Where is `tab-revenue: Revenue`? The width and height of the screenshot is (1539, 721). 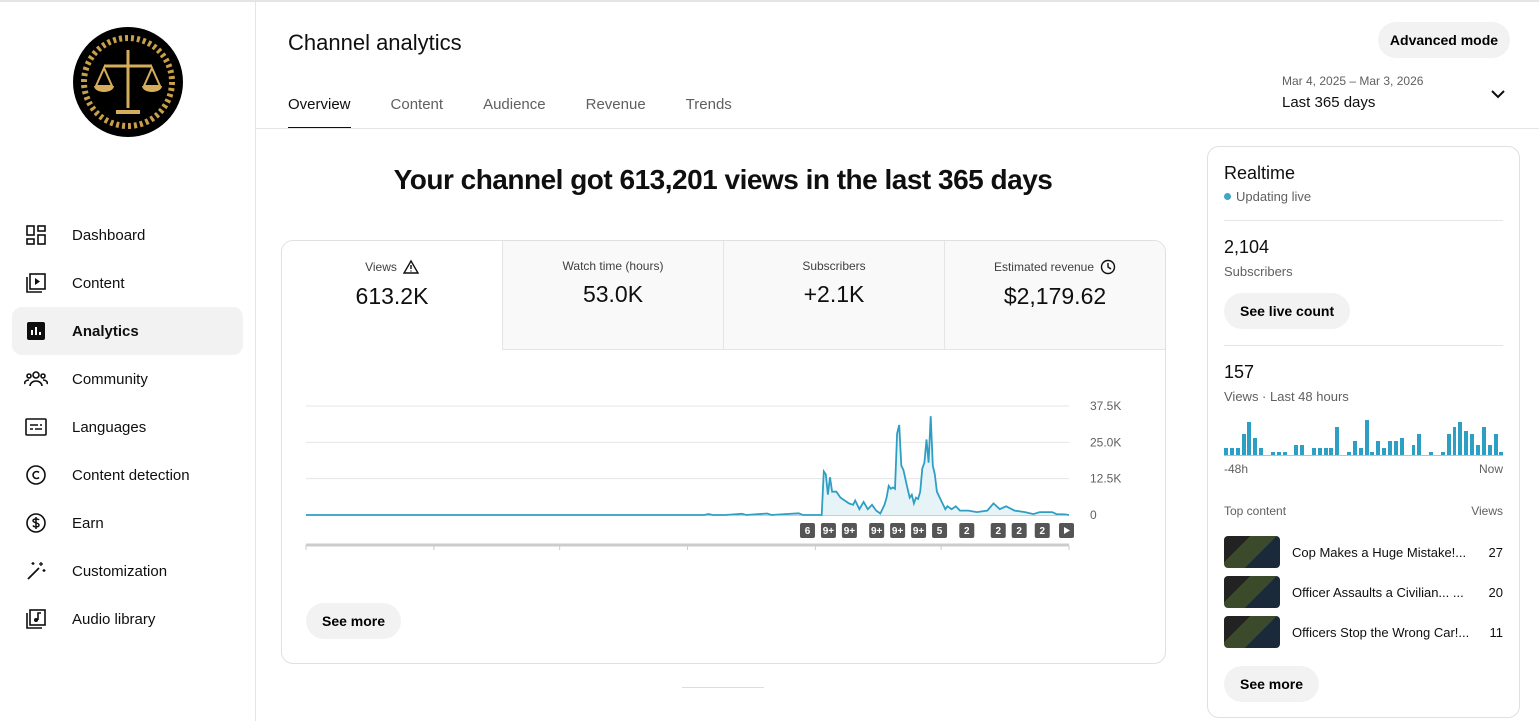 tab-revenue: Revenue is located at coordinates (615, 104).